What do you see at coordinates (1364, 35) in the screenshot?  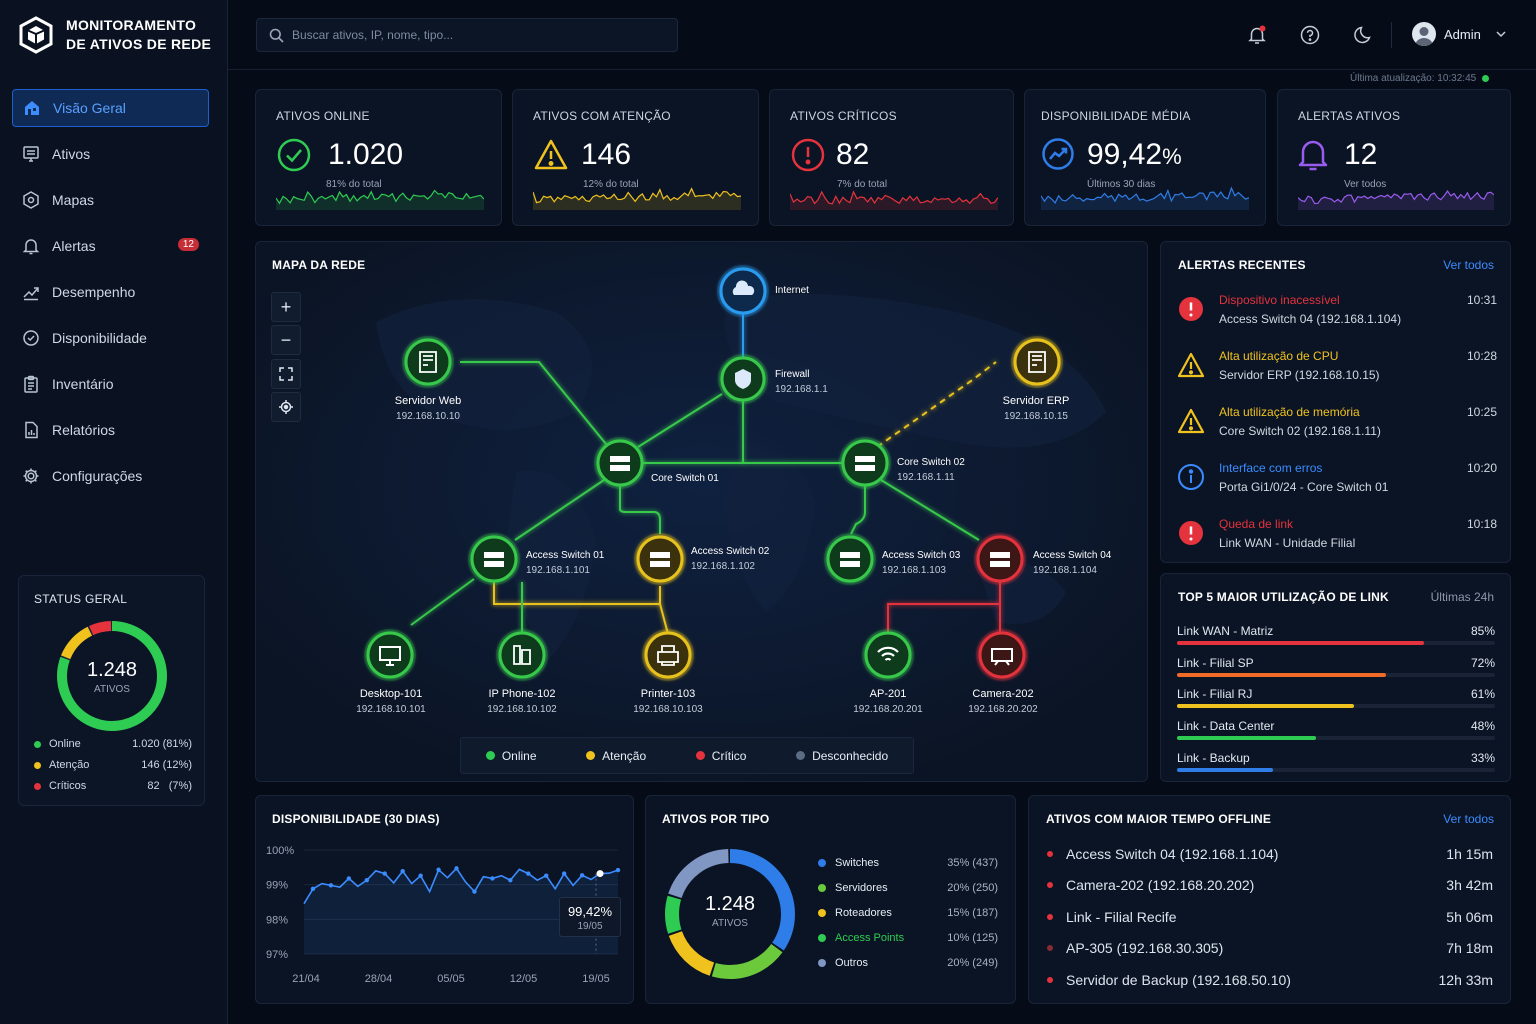 I see `theme-toggle-button` at bounding box center [1364, 35].